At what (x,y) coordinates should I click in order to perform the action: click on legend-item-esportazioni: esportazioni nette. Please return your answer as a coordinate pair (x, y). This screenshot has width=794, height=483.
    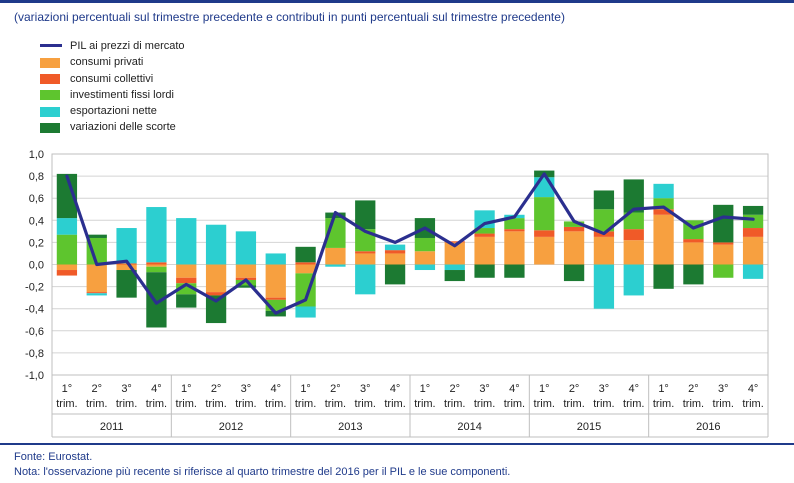
    Looking at the image, I should click on (112, 111).